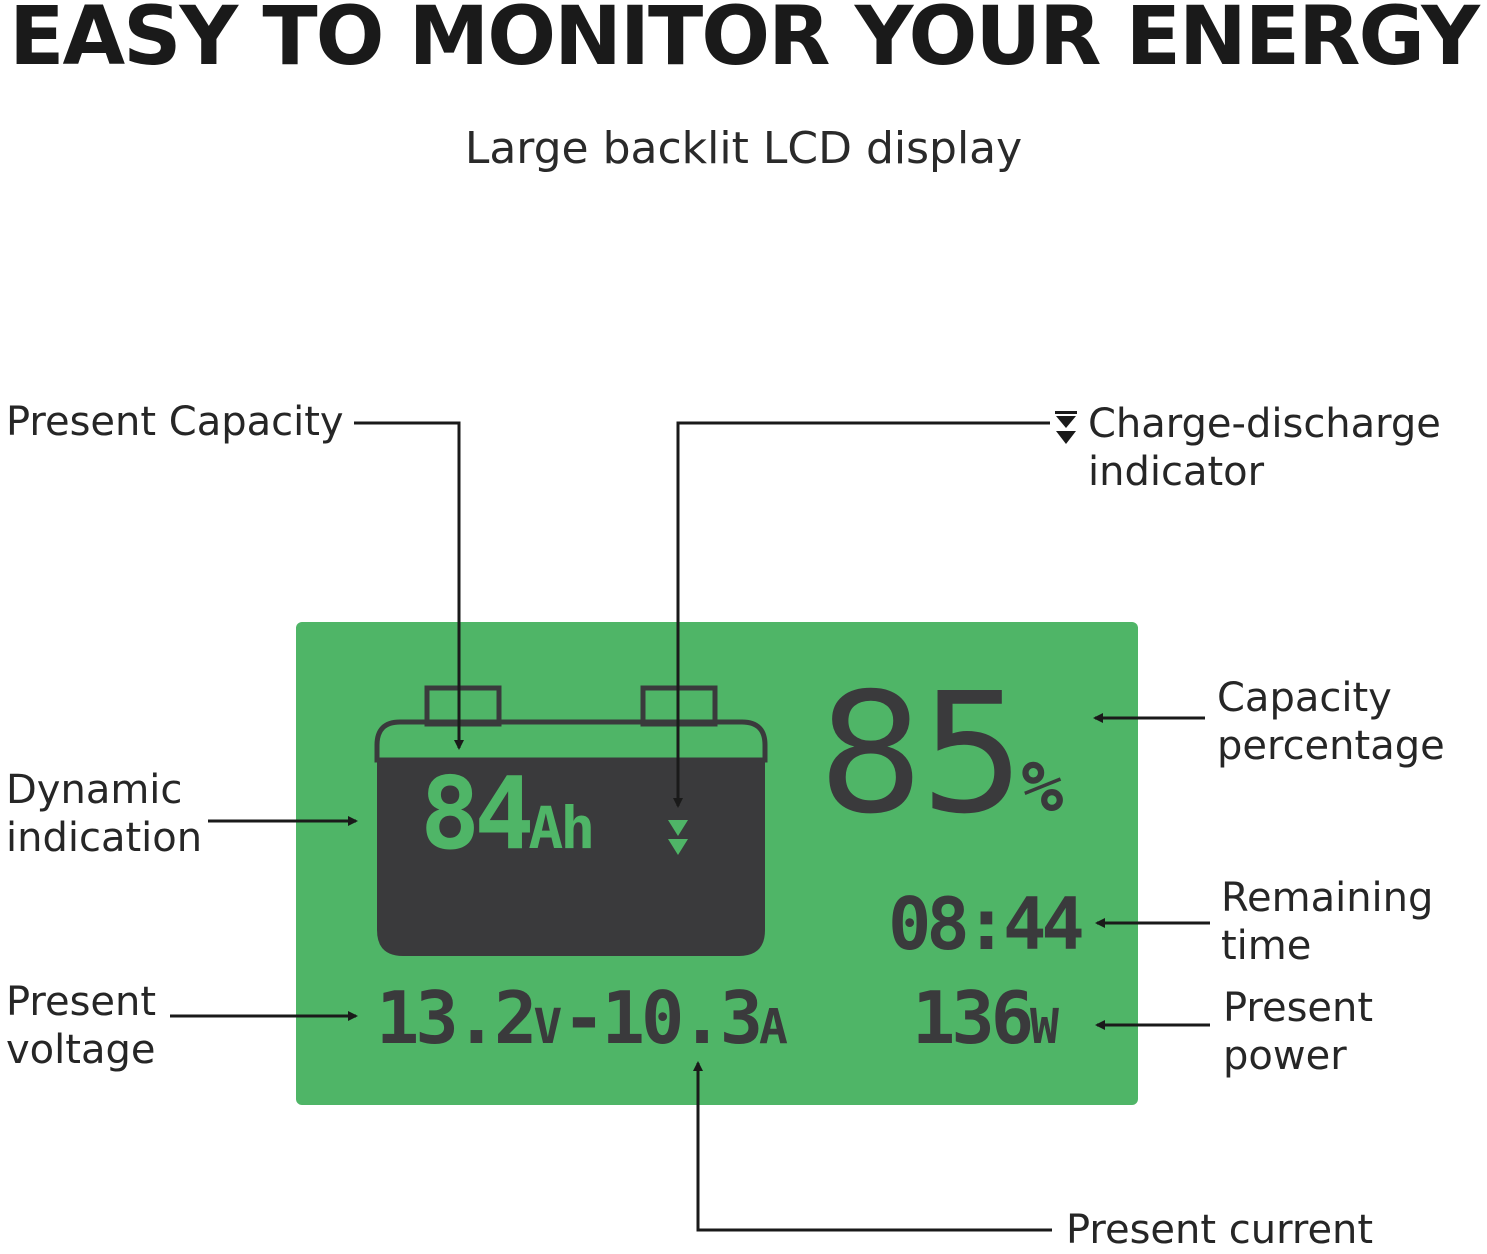 This screenshot has width=1487, height=1254. Describe the element at coordinates (477, 813) in the screenshot. I see `lcd-capacity-value: 84` at that location.